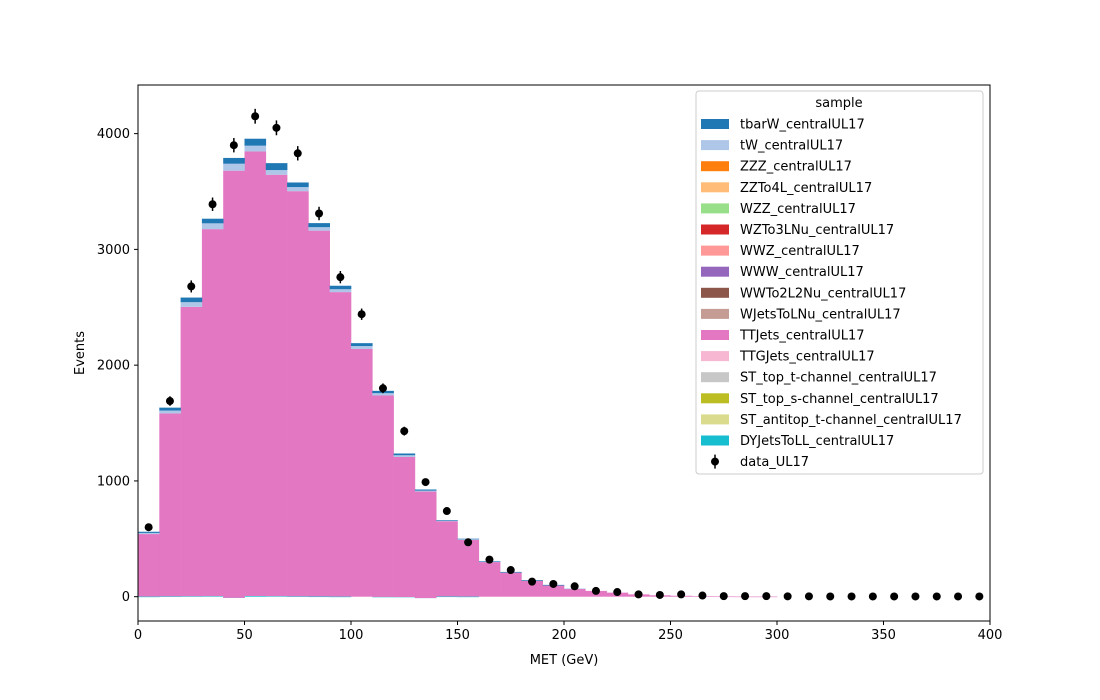 The height and width of the screenshot is (700, 1100). What do you see at coordinates (113, 481) in the screenshot?
I see `y-tick-label: 1000` at bounding box center [113, 481].